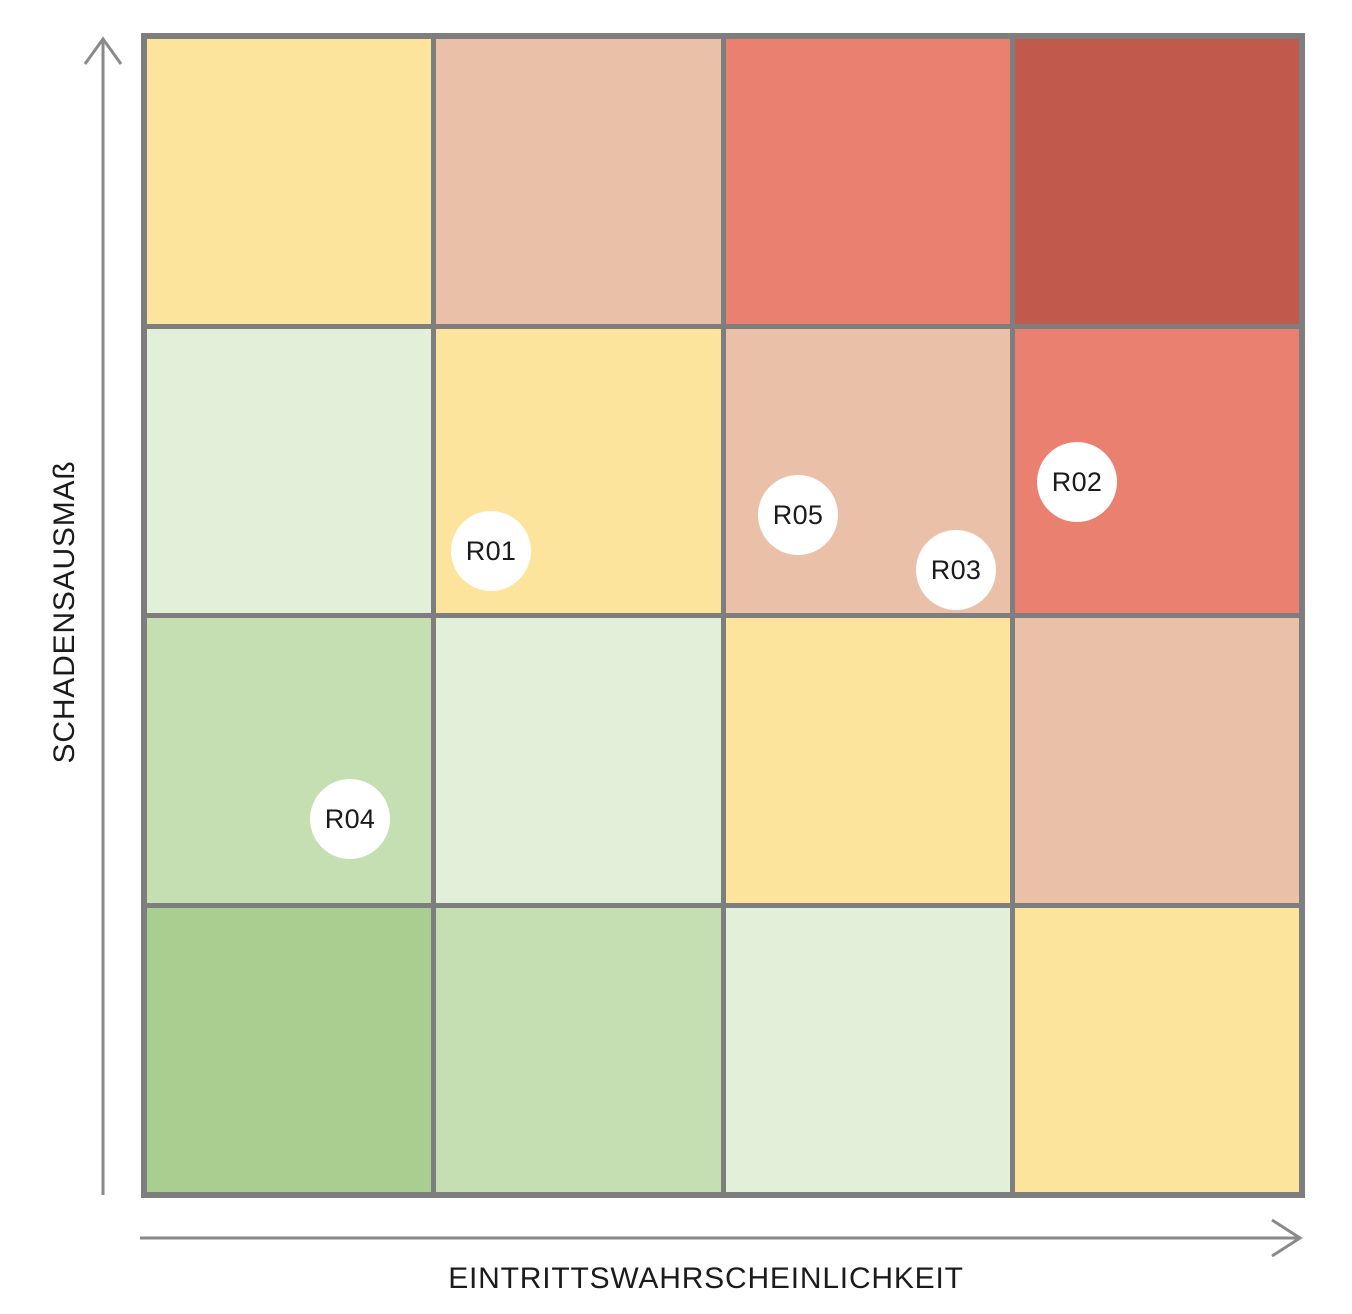 Image resolution: width=1352 pixels, height=1314 pixels. I want to click on risk-marker-R02: R02, so click(1077, 482).